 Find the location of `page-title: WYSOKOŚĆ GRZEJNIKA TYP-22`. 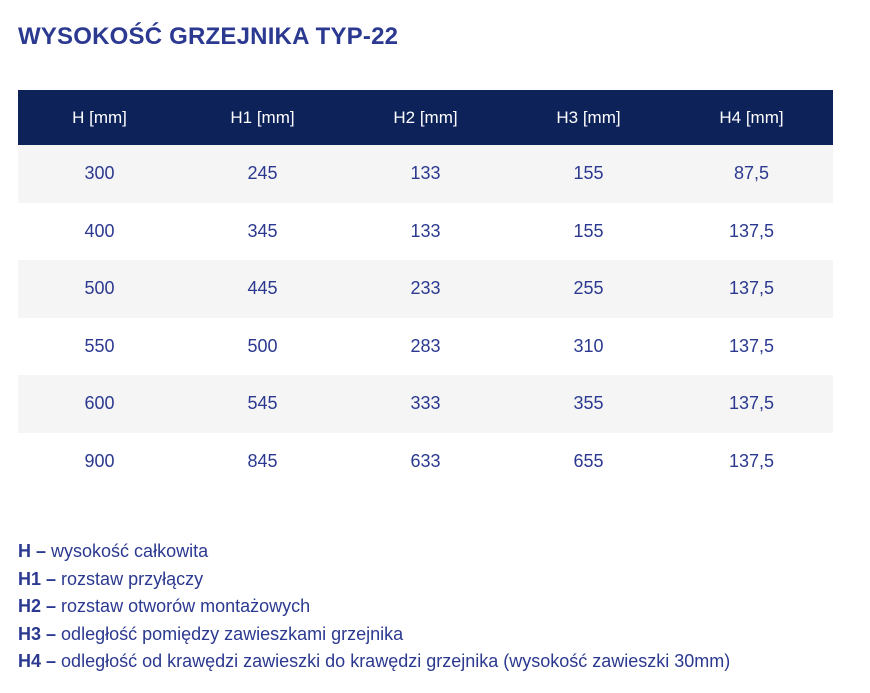

page-title: WYSOKOŚĆ GRZEJNIKA TYP-22 is located at coordinates (208, 37).